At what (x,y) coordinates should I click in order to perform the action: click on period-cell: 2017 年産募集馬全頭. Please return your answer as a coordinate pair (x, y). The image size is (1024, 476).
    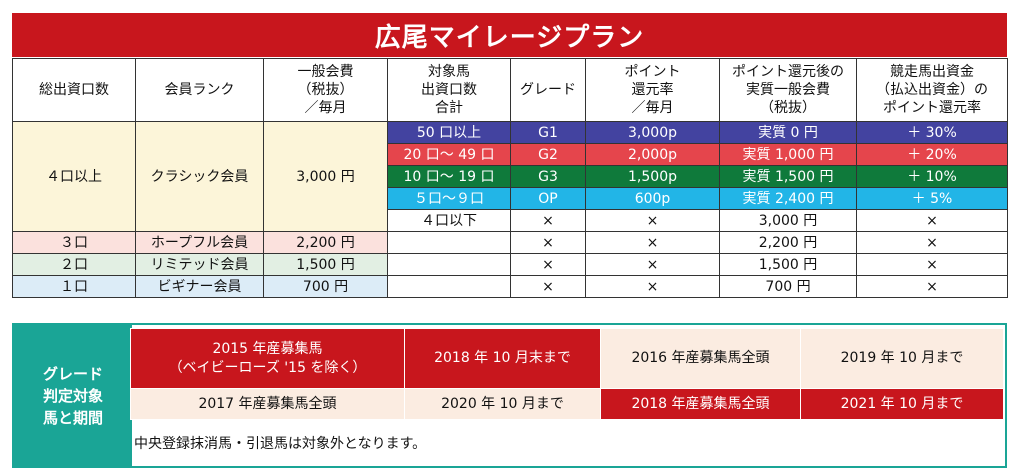
    Looking at the image, I should click on (267, 404).